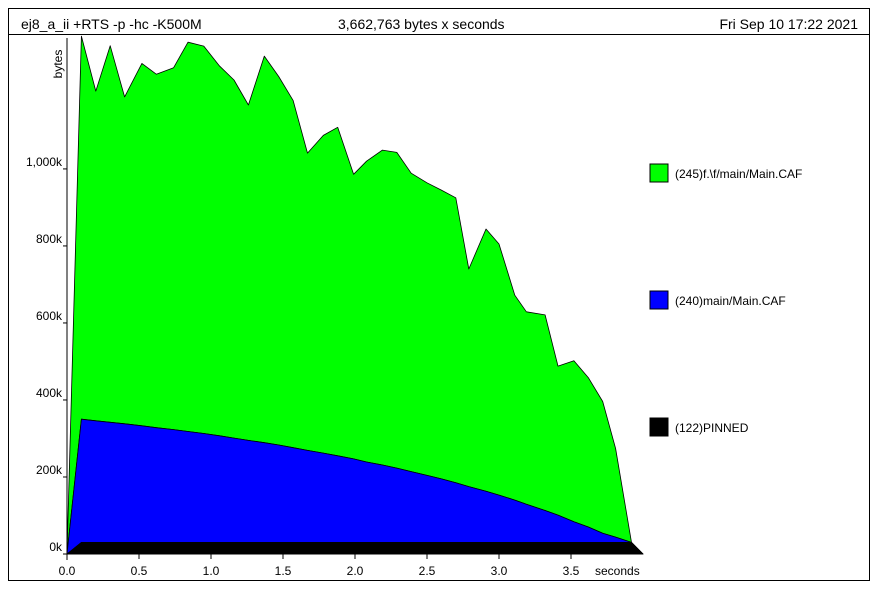  I want to click on x-tick-label: 2.5, so click(427, 571).